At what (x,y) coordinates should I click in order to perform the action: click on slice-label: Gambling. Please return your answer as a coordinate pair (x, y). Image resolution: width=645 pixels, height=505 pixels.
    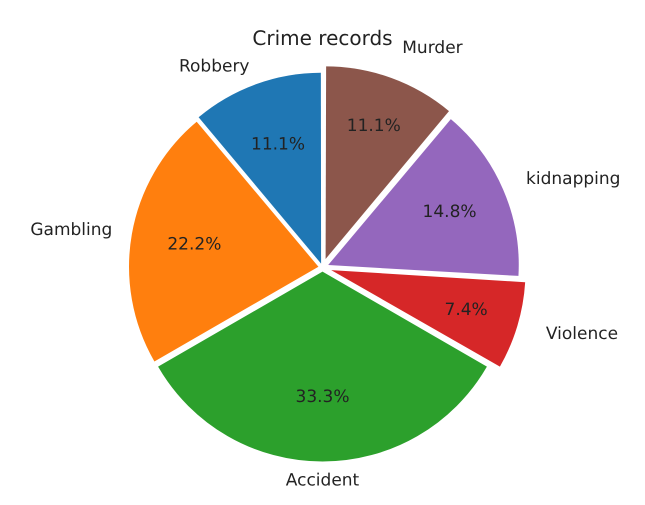
    Looking at the image, I should click on (71, 230).